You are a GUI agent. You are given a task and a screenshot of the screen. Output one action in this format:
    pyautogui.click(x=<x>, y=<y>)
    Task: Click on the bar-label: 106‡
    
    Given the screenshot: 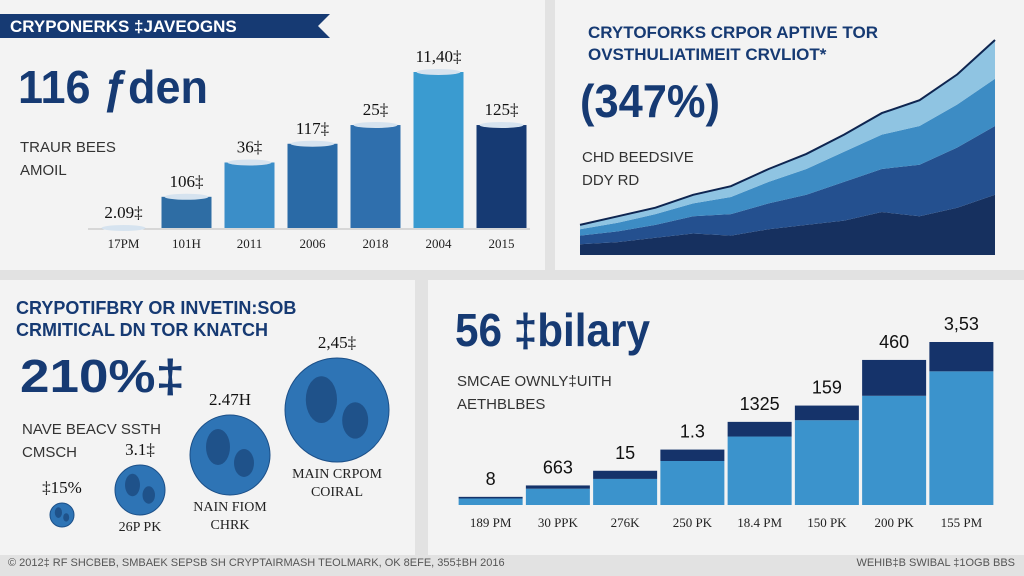 What is the action you would take?
    pyautogui.click(x=187, y=181)
    